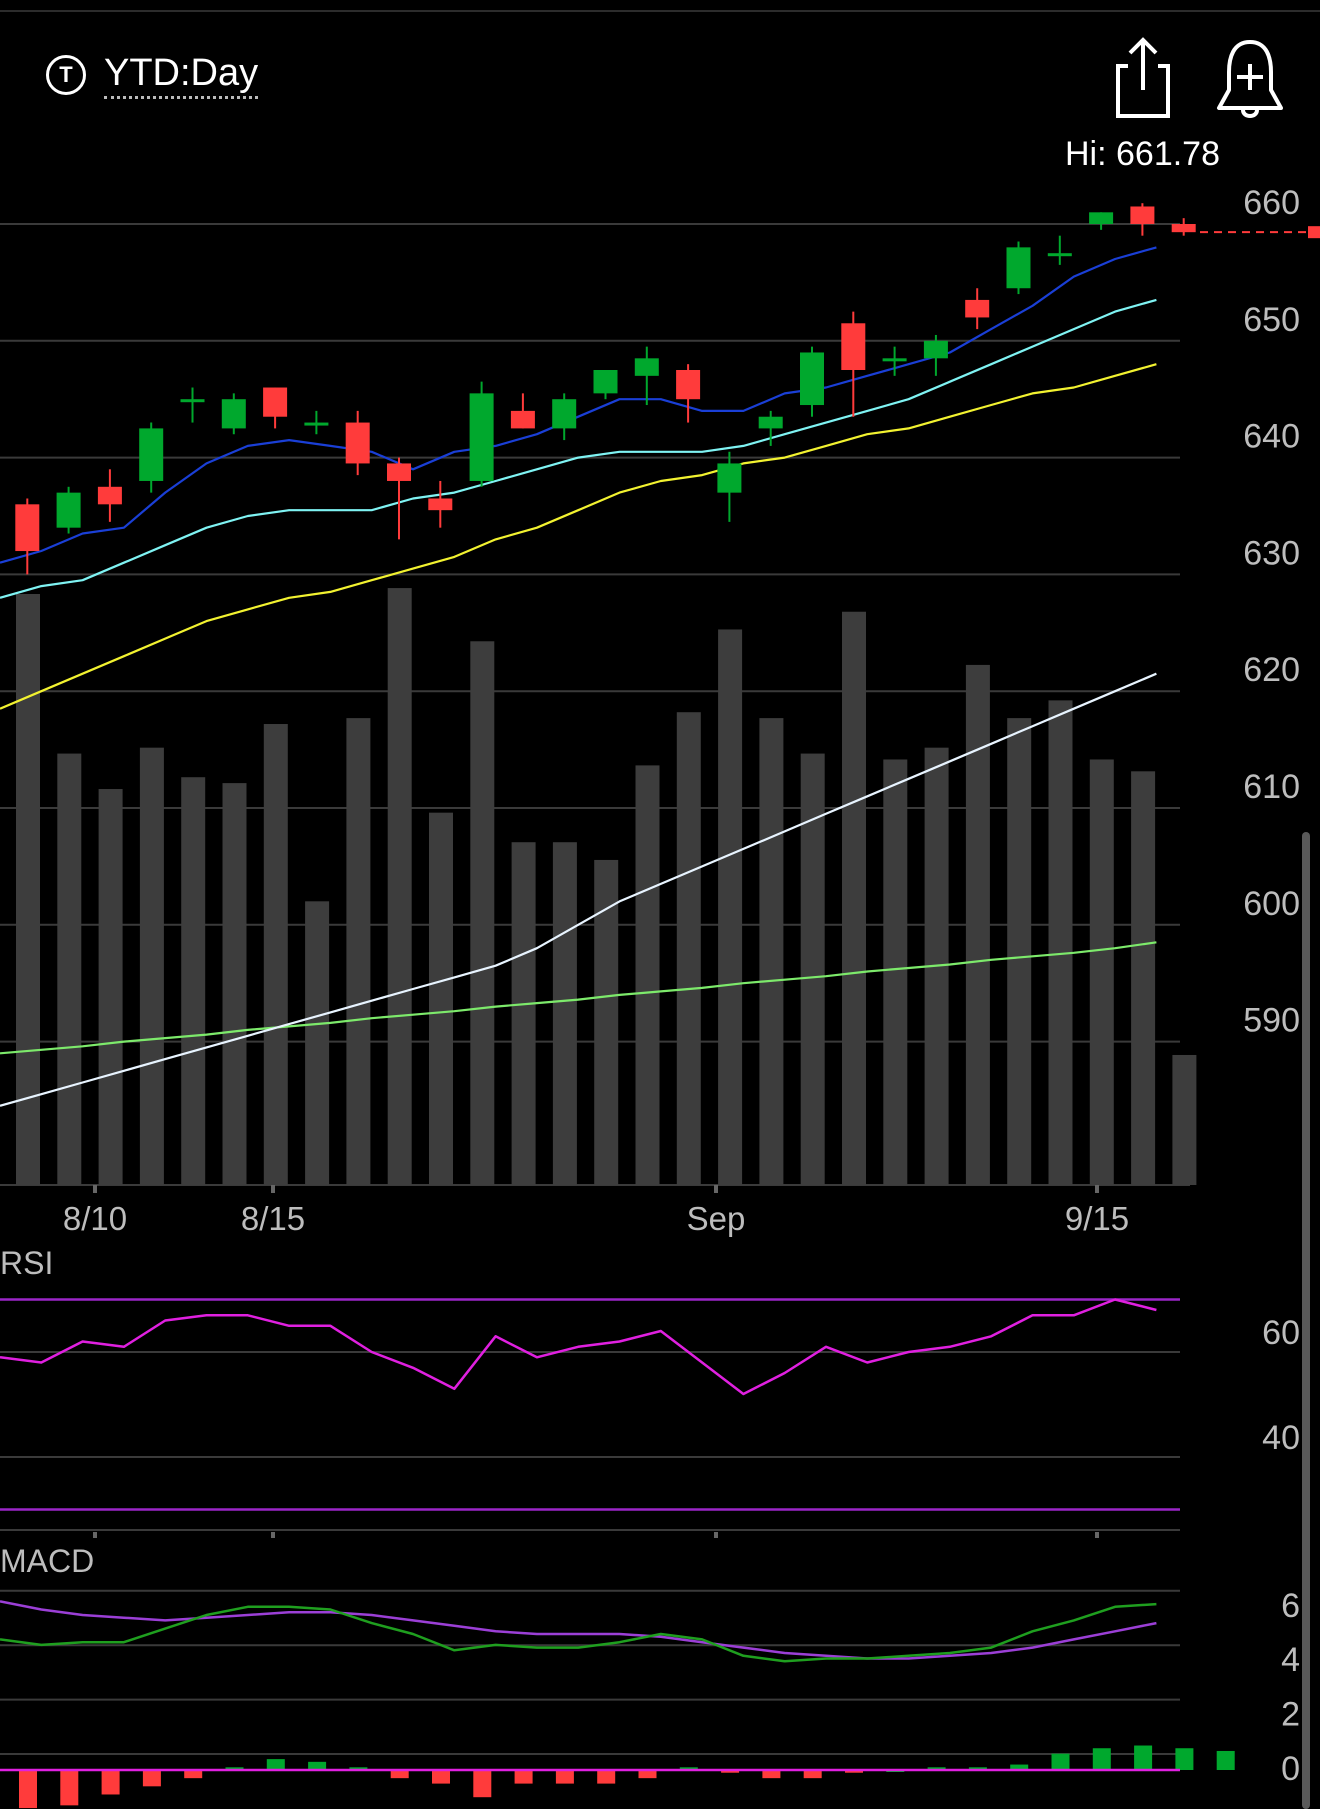  I want to click on rsi-axis-label: 60, so click(1281, 1333).